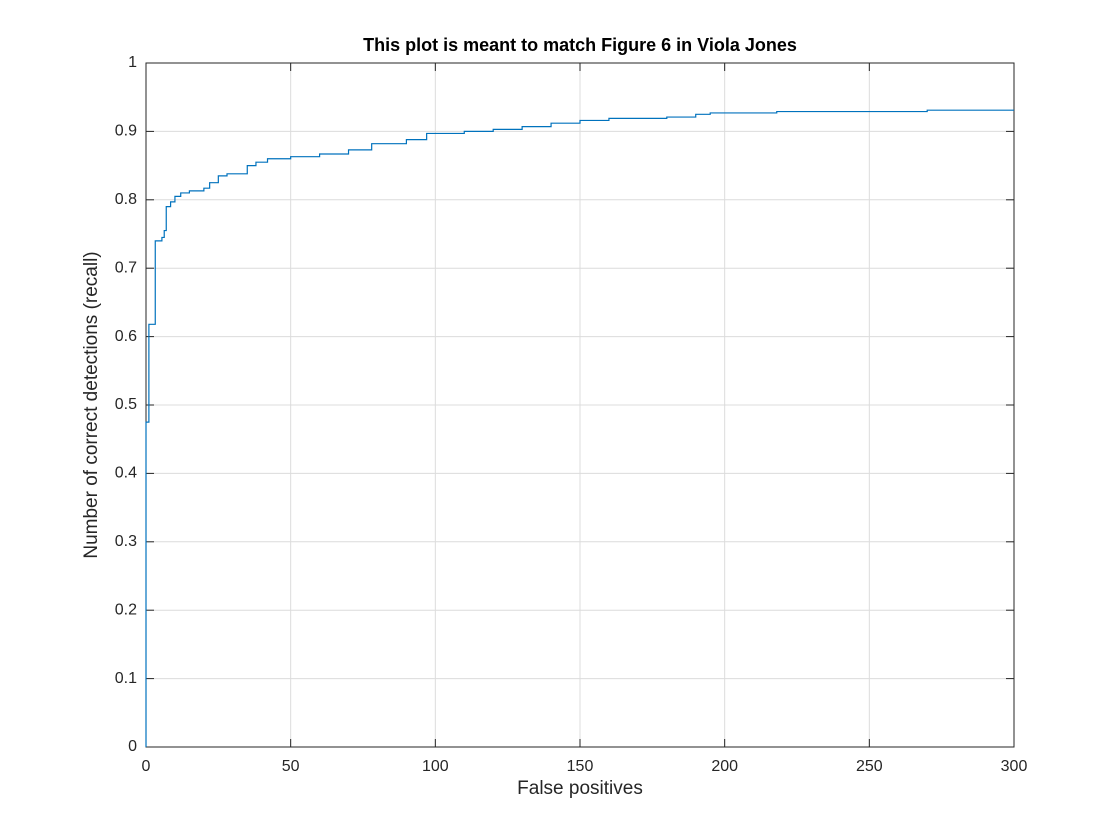 The width and height of the screenshot is (1120, 840). What do you see at coordinates (435, 766) in the screenshot?
I see `x-tick-label: 100` at bounding box center [435, 766].